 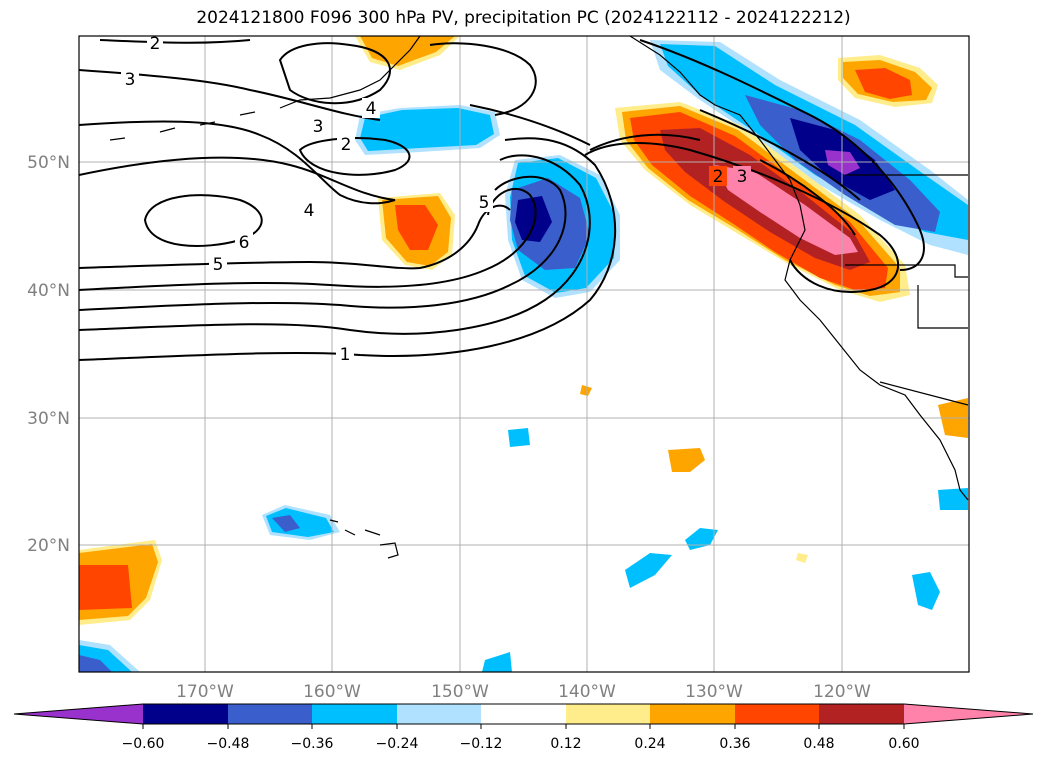 What do you see at coordinates (48, 354) in the screenshot?
I see `lat-axis-labels: 50°N 40°N 30°N 20°N` at bounding box center [48, 354].